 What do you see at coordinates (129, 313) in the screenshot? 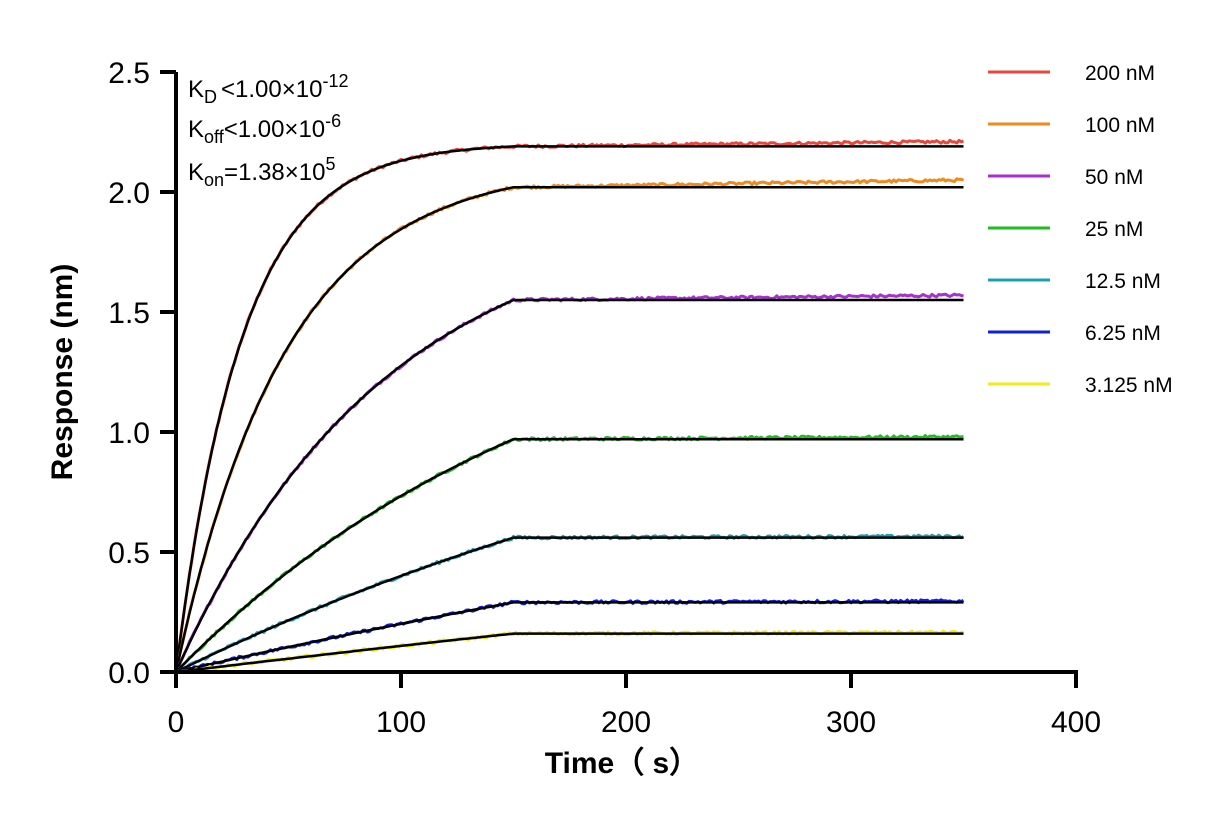
I see `y-tick-label: 1.5` at bounding box center [129, 313].